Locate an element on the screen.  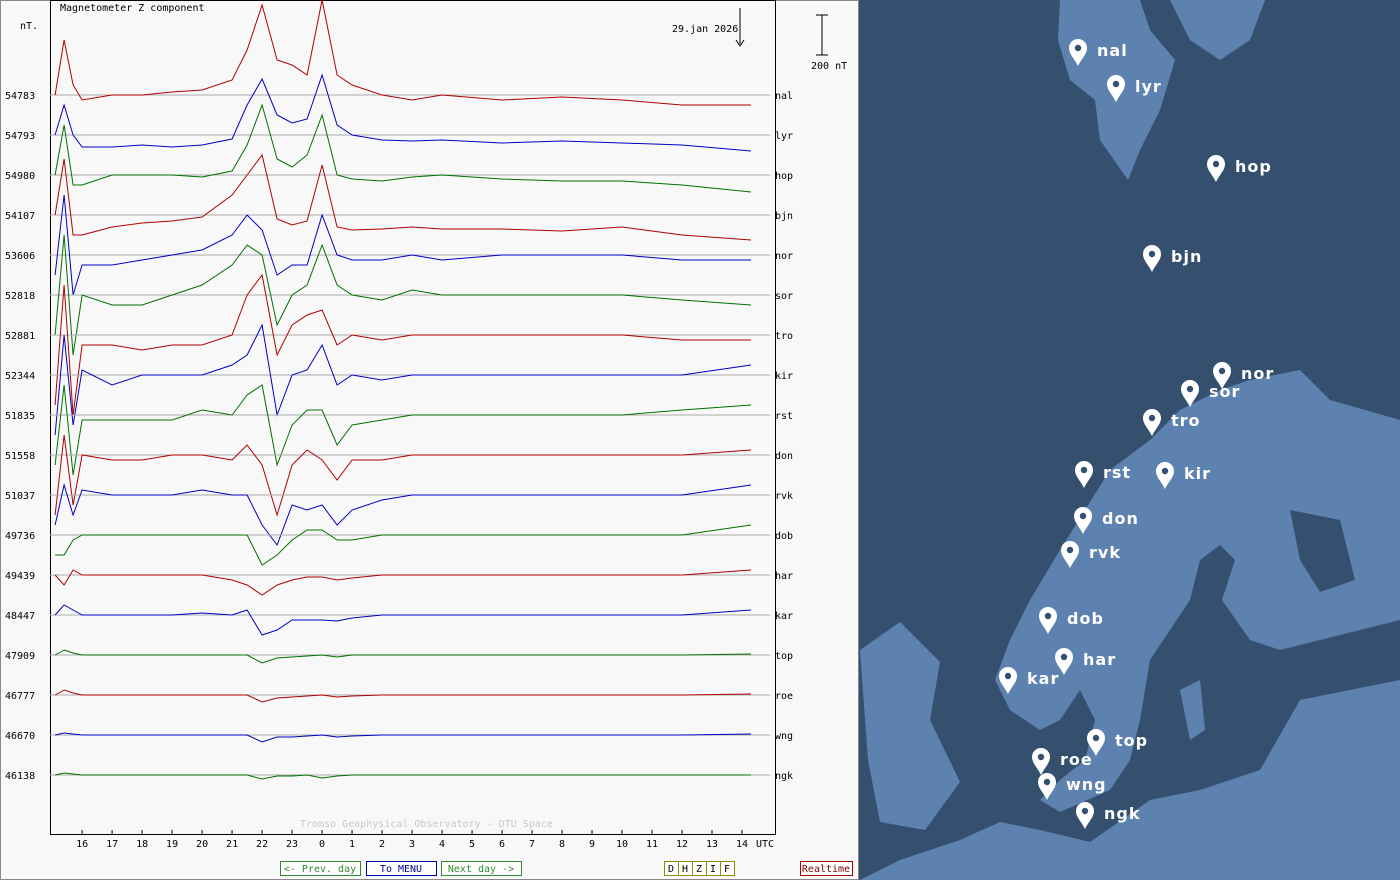
realtime-button-label: Realtime is located at coordinates (826, 869).